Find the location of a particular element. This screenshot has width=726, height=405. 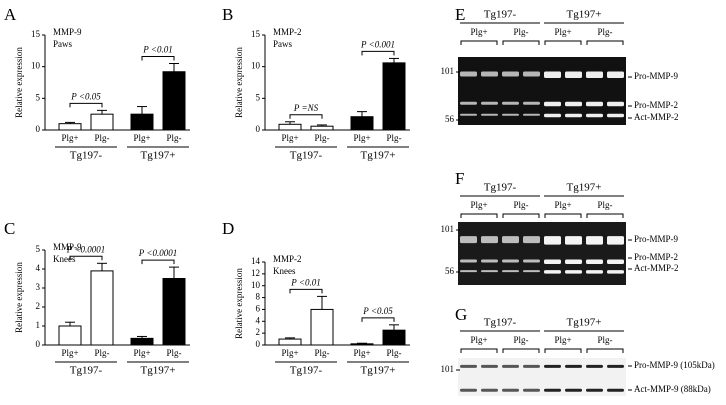

y-tick-label: 15 is located at coordinates (36, 34).